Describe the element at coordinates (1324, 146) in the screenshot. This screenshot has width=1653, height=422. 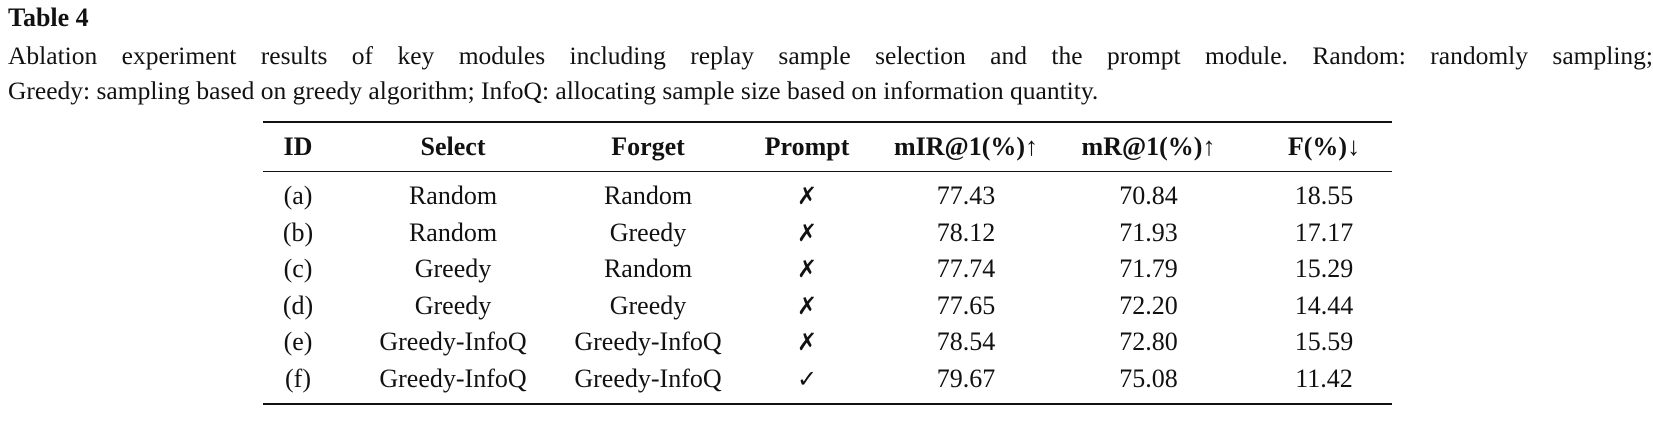
I see `header-f: F(%)↓` at that location.